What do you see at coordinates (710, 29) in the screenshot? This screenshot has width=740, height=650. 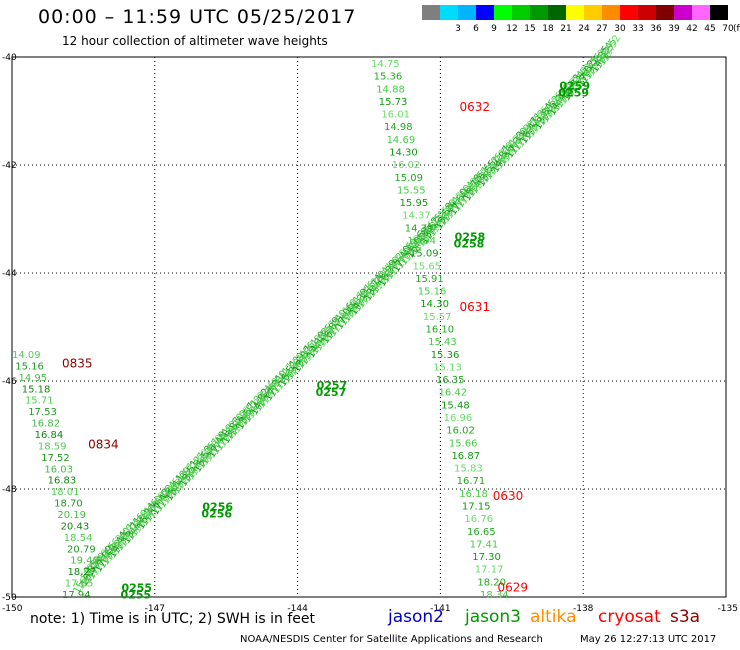 I see `legend-label: 45` at bounding box center [710, 29].